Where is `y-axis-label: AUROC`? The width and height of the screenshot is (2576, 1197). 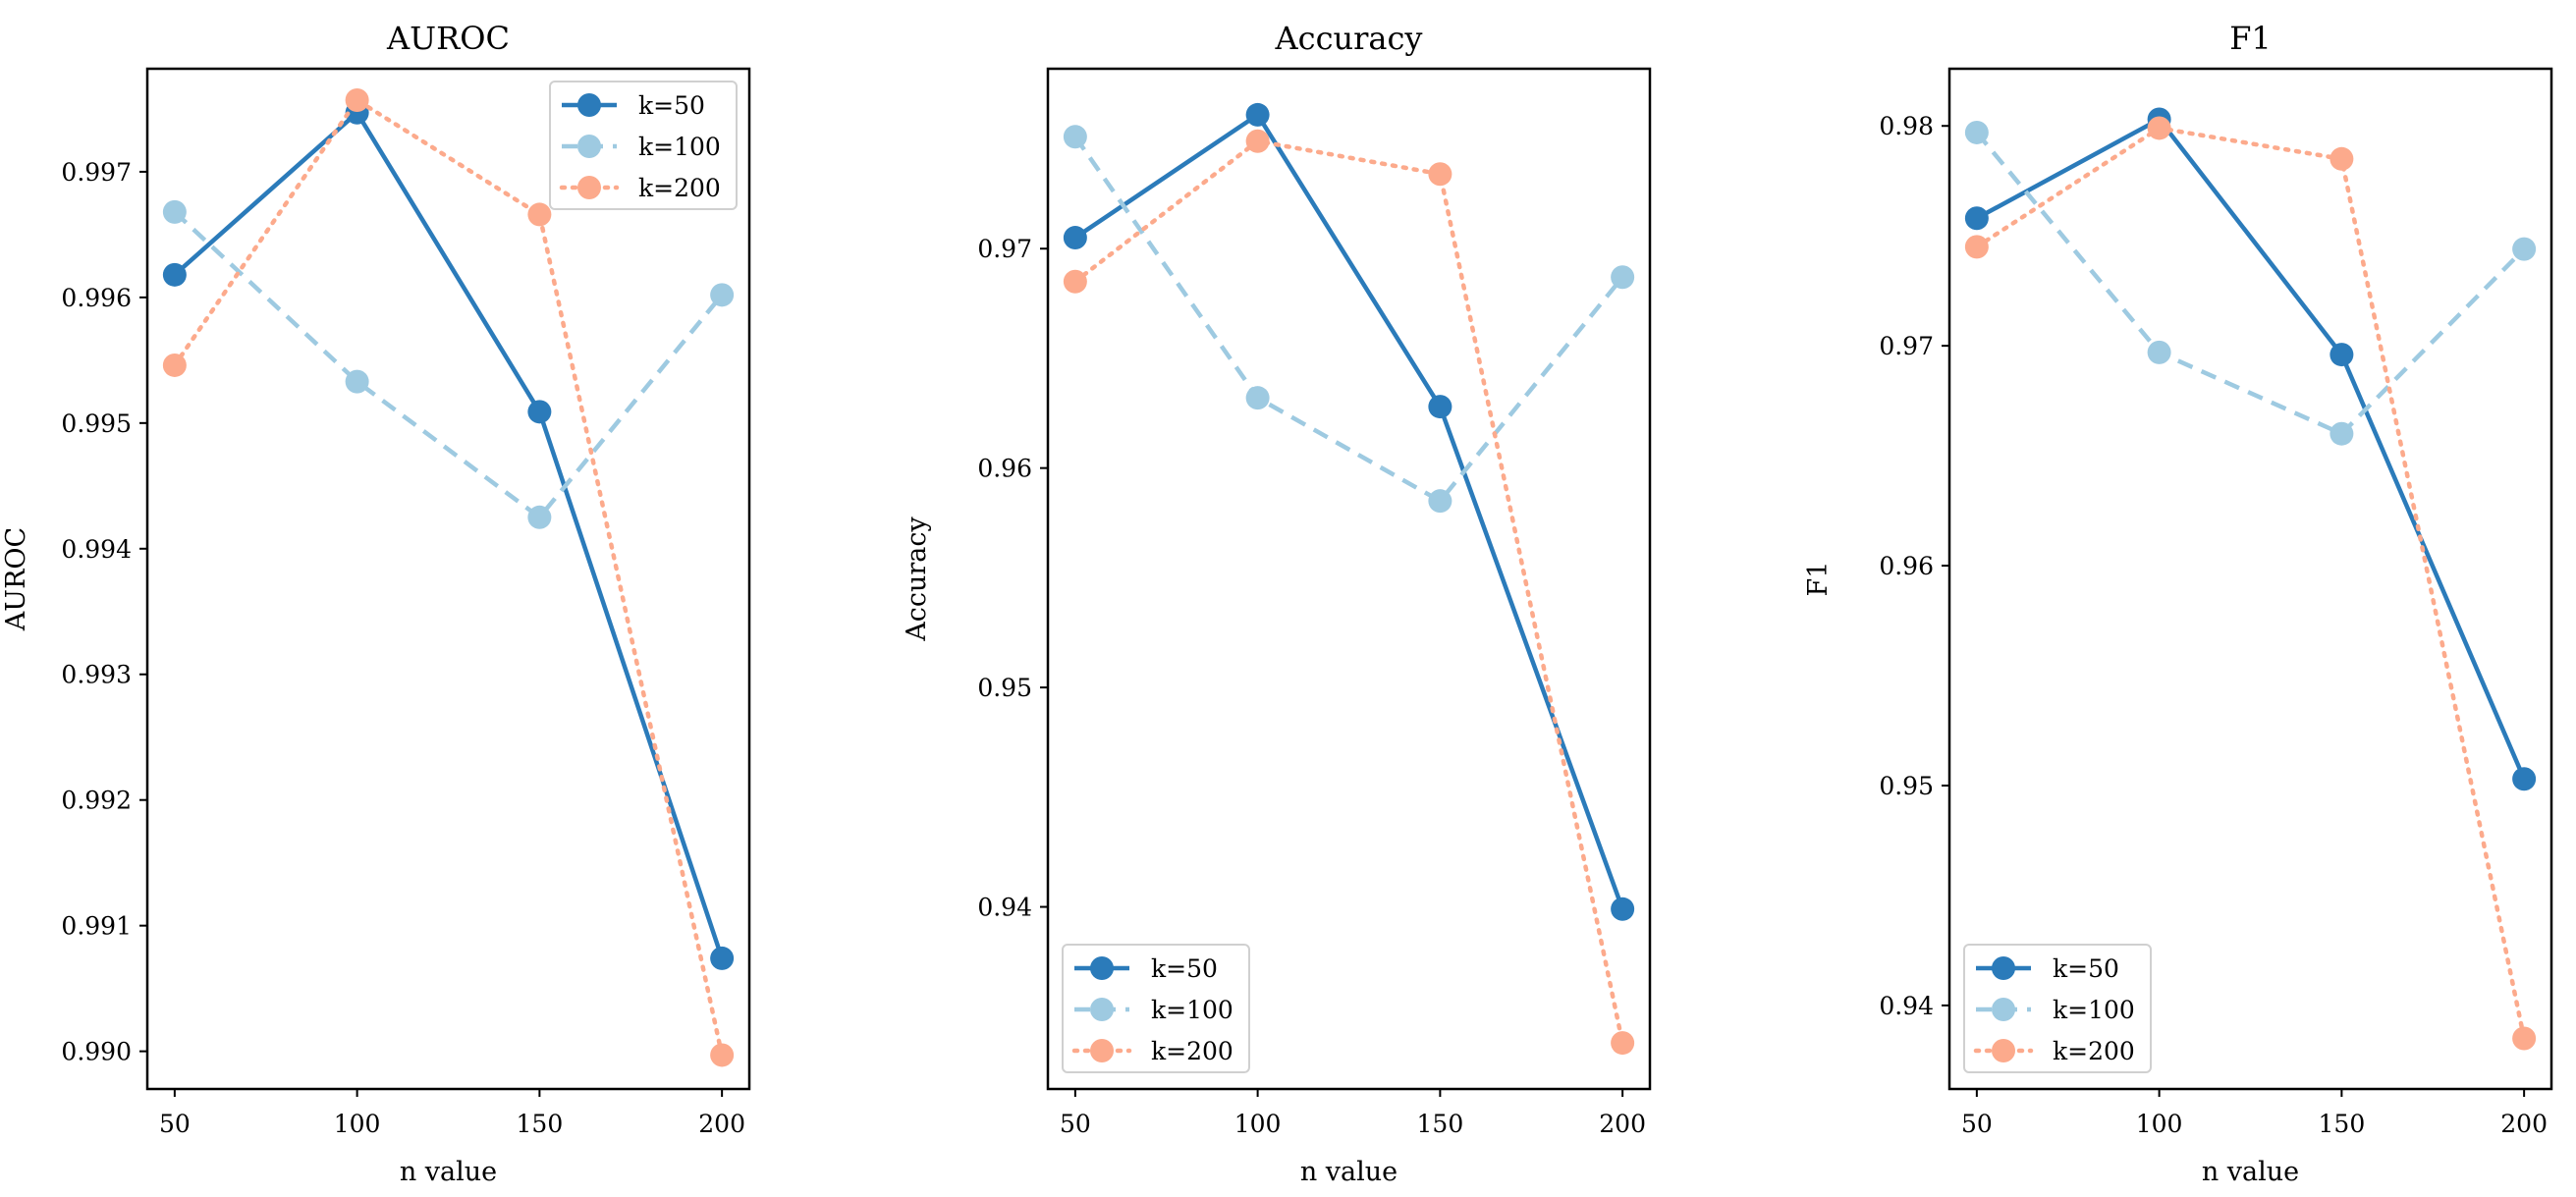 y-axis-label: AUROC is located at coordinates (16, 579).